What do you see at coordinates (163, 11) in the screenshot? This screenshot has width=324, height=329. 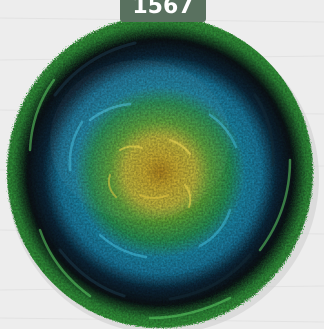 I see `color-code-badge: 1567` at bounding box center [163, 11].